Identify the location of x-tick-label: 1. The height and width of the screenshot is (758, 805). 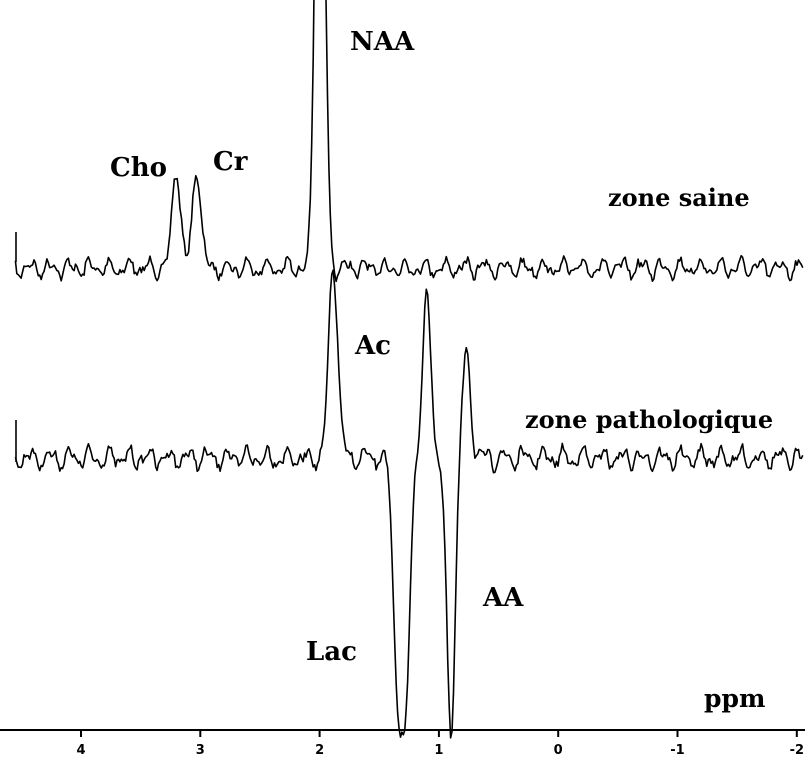
(438, 750).